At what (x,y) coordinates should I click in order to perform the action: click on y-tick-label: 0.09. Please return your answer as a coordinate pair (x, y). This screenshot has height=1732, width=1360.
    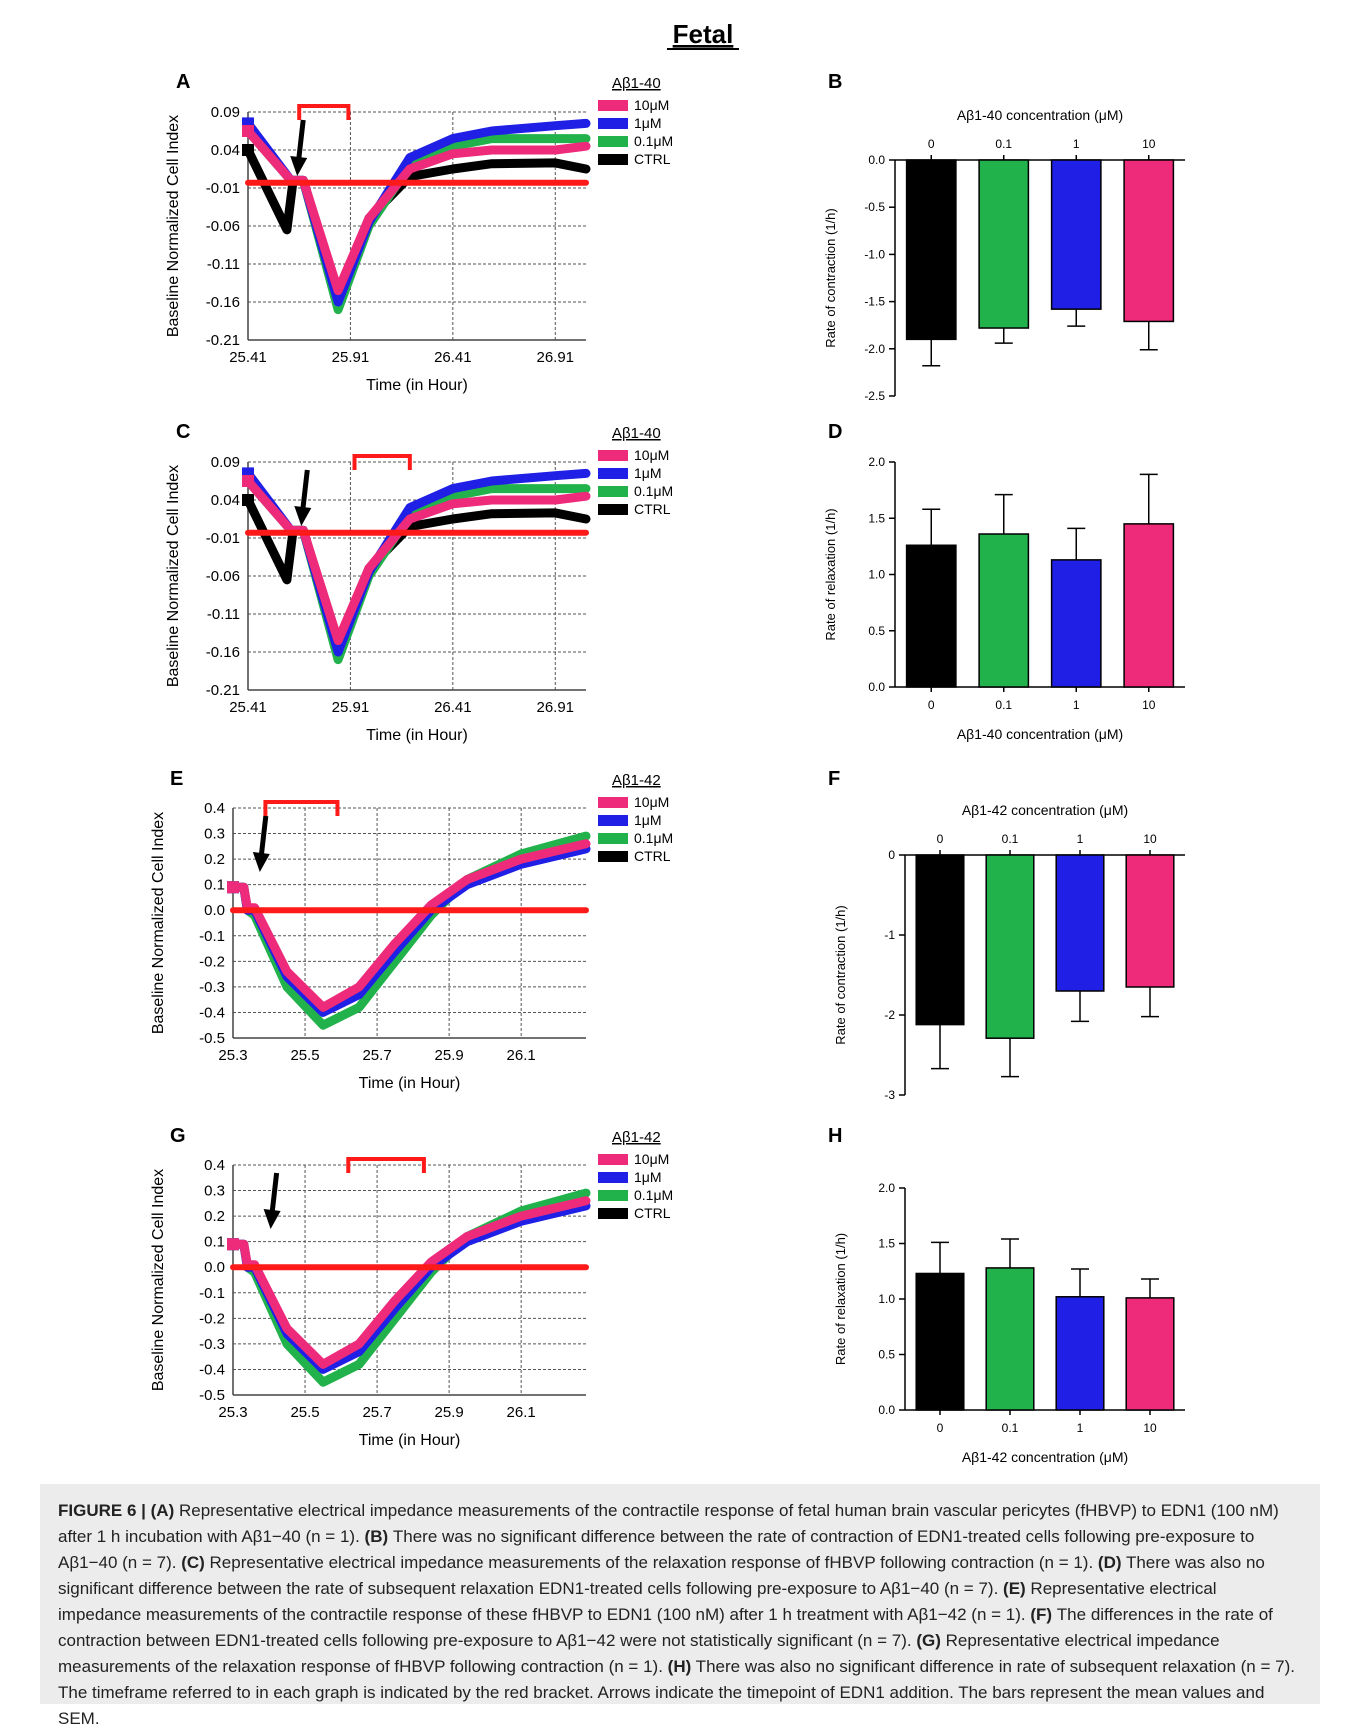
    Looking at the image, I should click on (225, 462).